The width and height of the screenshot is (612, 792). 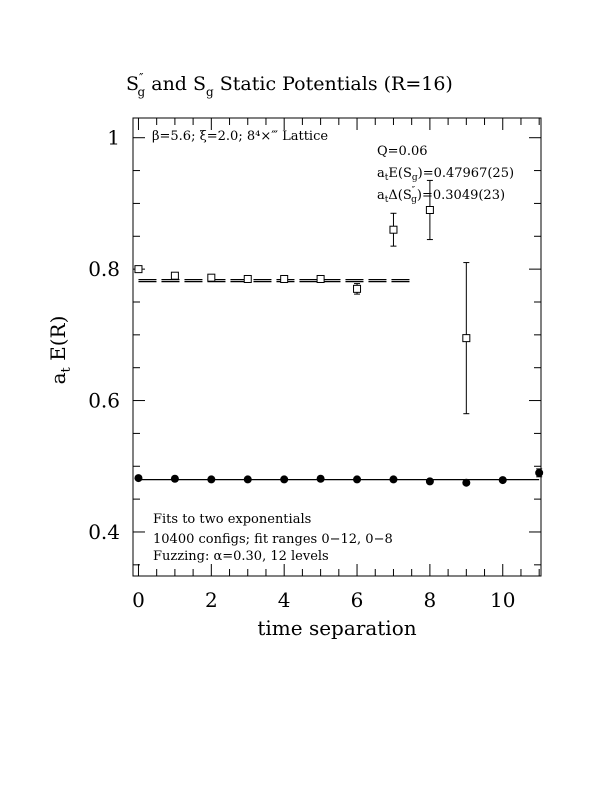 What do you see at coordinates (284, 600) in the screenshot?
I see `x-tick-label: 4` at bounding box center [284, 600].